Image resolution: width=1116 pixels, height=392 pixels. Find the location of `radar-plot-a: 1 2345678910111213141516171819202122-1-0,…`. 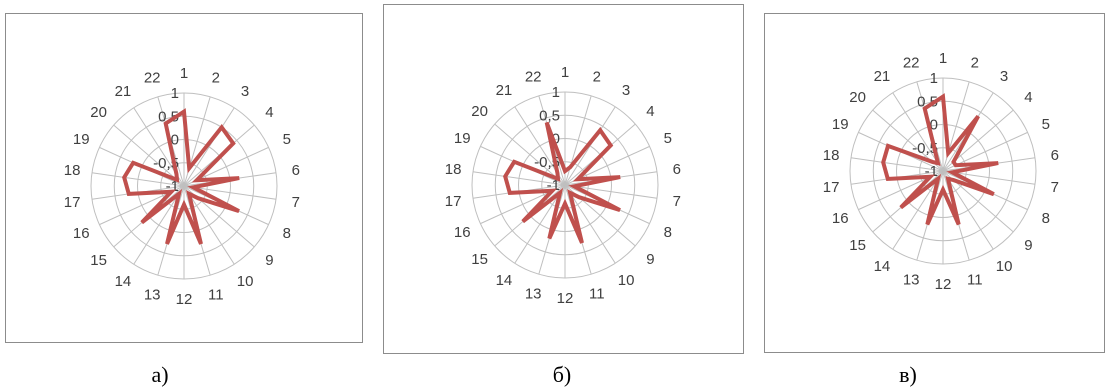

radar-plot-a: 1 2345678910111213141516171819202122-1-0,… is located at coordinates (182, 186).